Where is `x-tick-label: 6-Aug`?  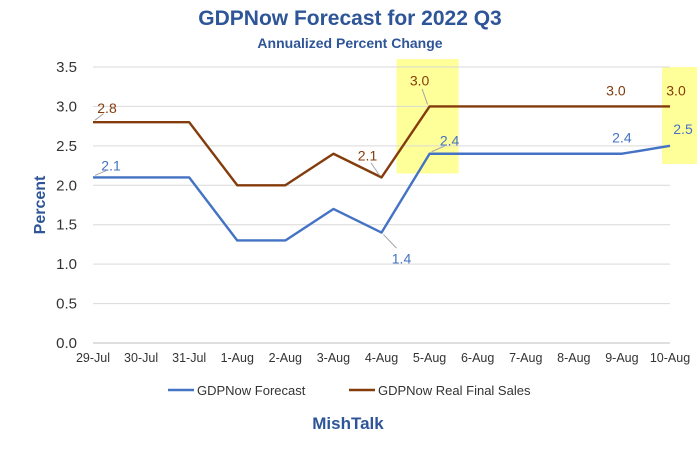 x-tick-label: 6-Aug is located at coordinates (477, 358).